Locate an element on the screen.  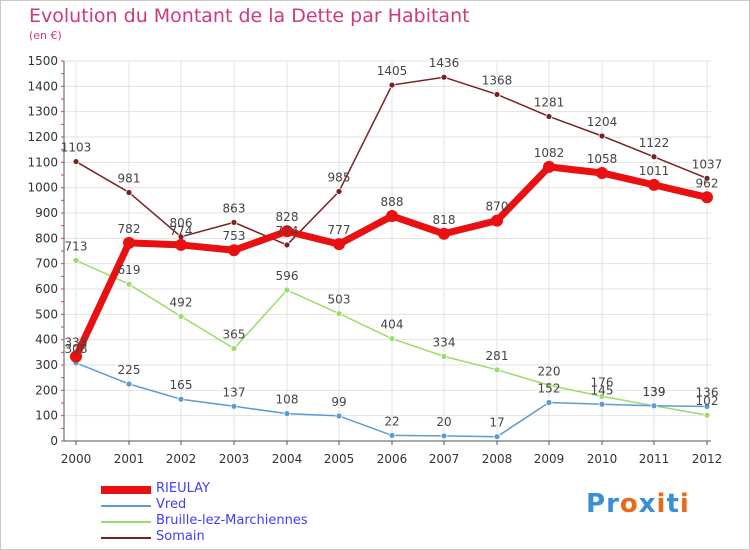
proxiti-logo: Proxiti is located at coordinates (638, 504).